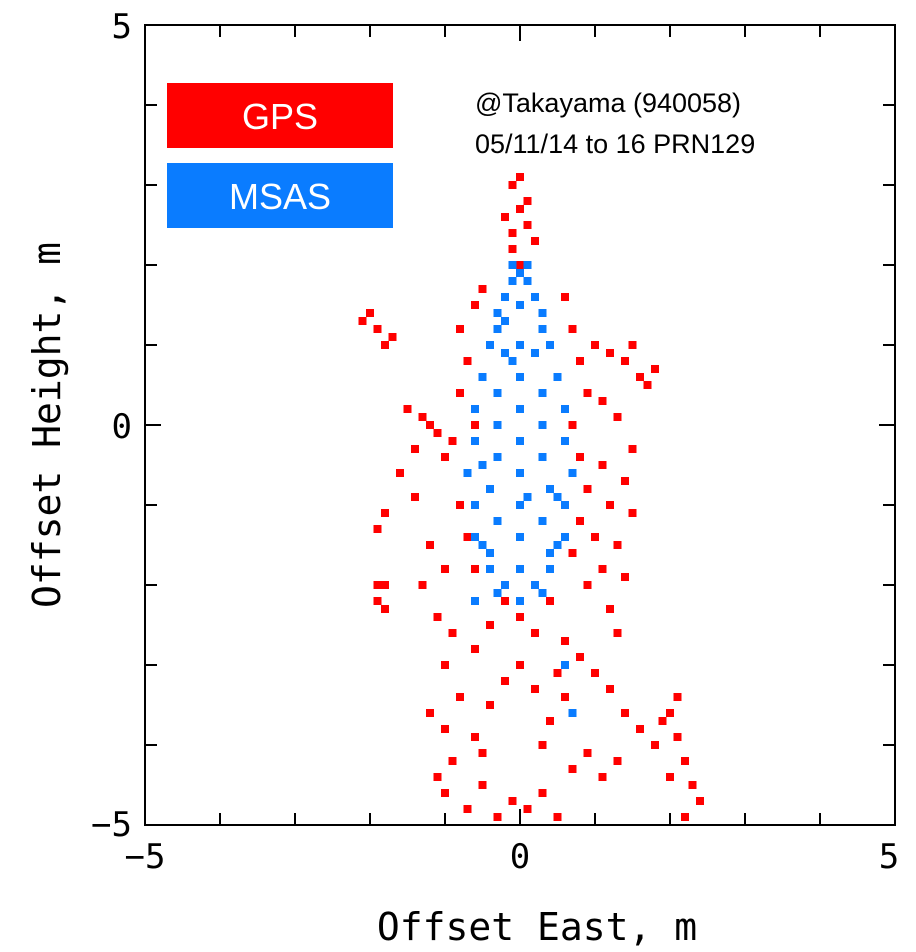 The height and width of the screenshot is (952, 916). I want to click on legend-label-gps: GPS, so click(280, 116).